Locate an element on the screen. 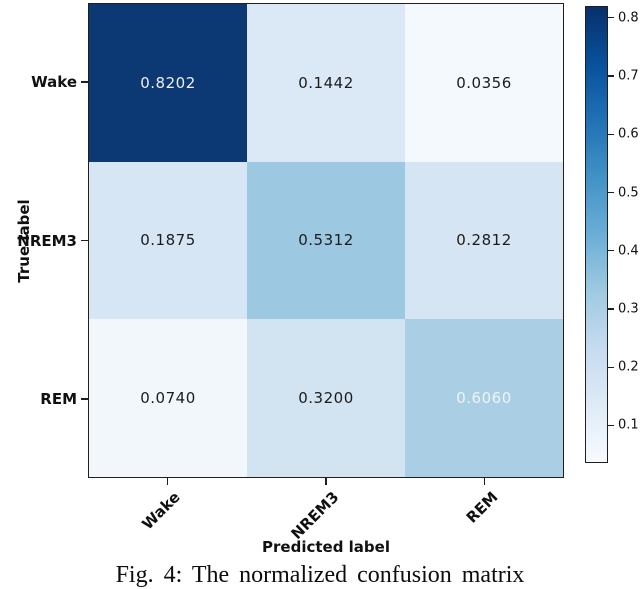 The height and width of the screenshot is (589, 640). x-tick-label: Wake is located at coordinates (161, 511).